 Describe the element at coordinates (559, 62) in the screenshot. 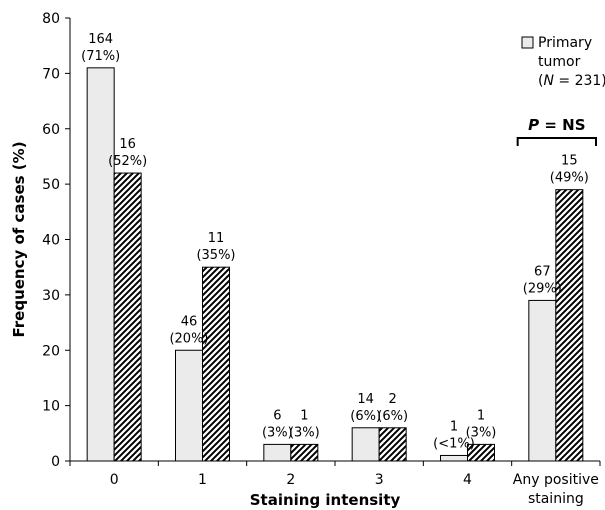

I see `legend-label-line2: tumor` at that location.